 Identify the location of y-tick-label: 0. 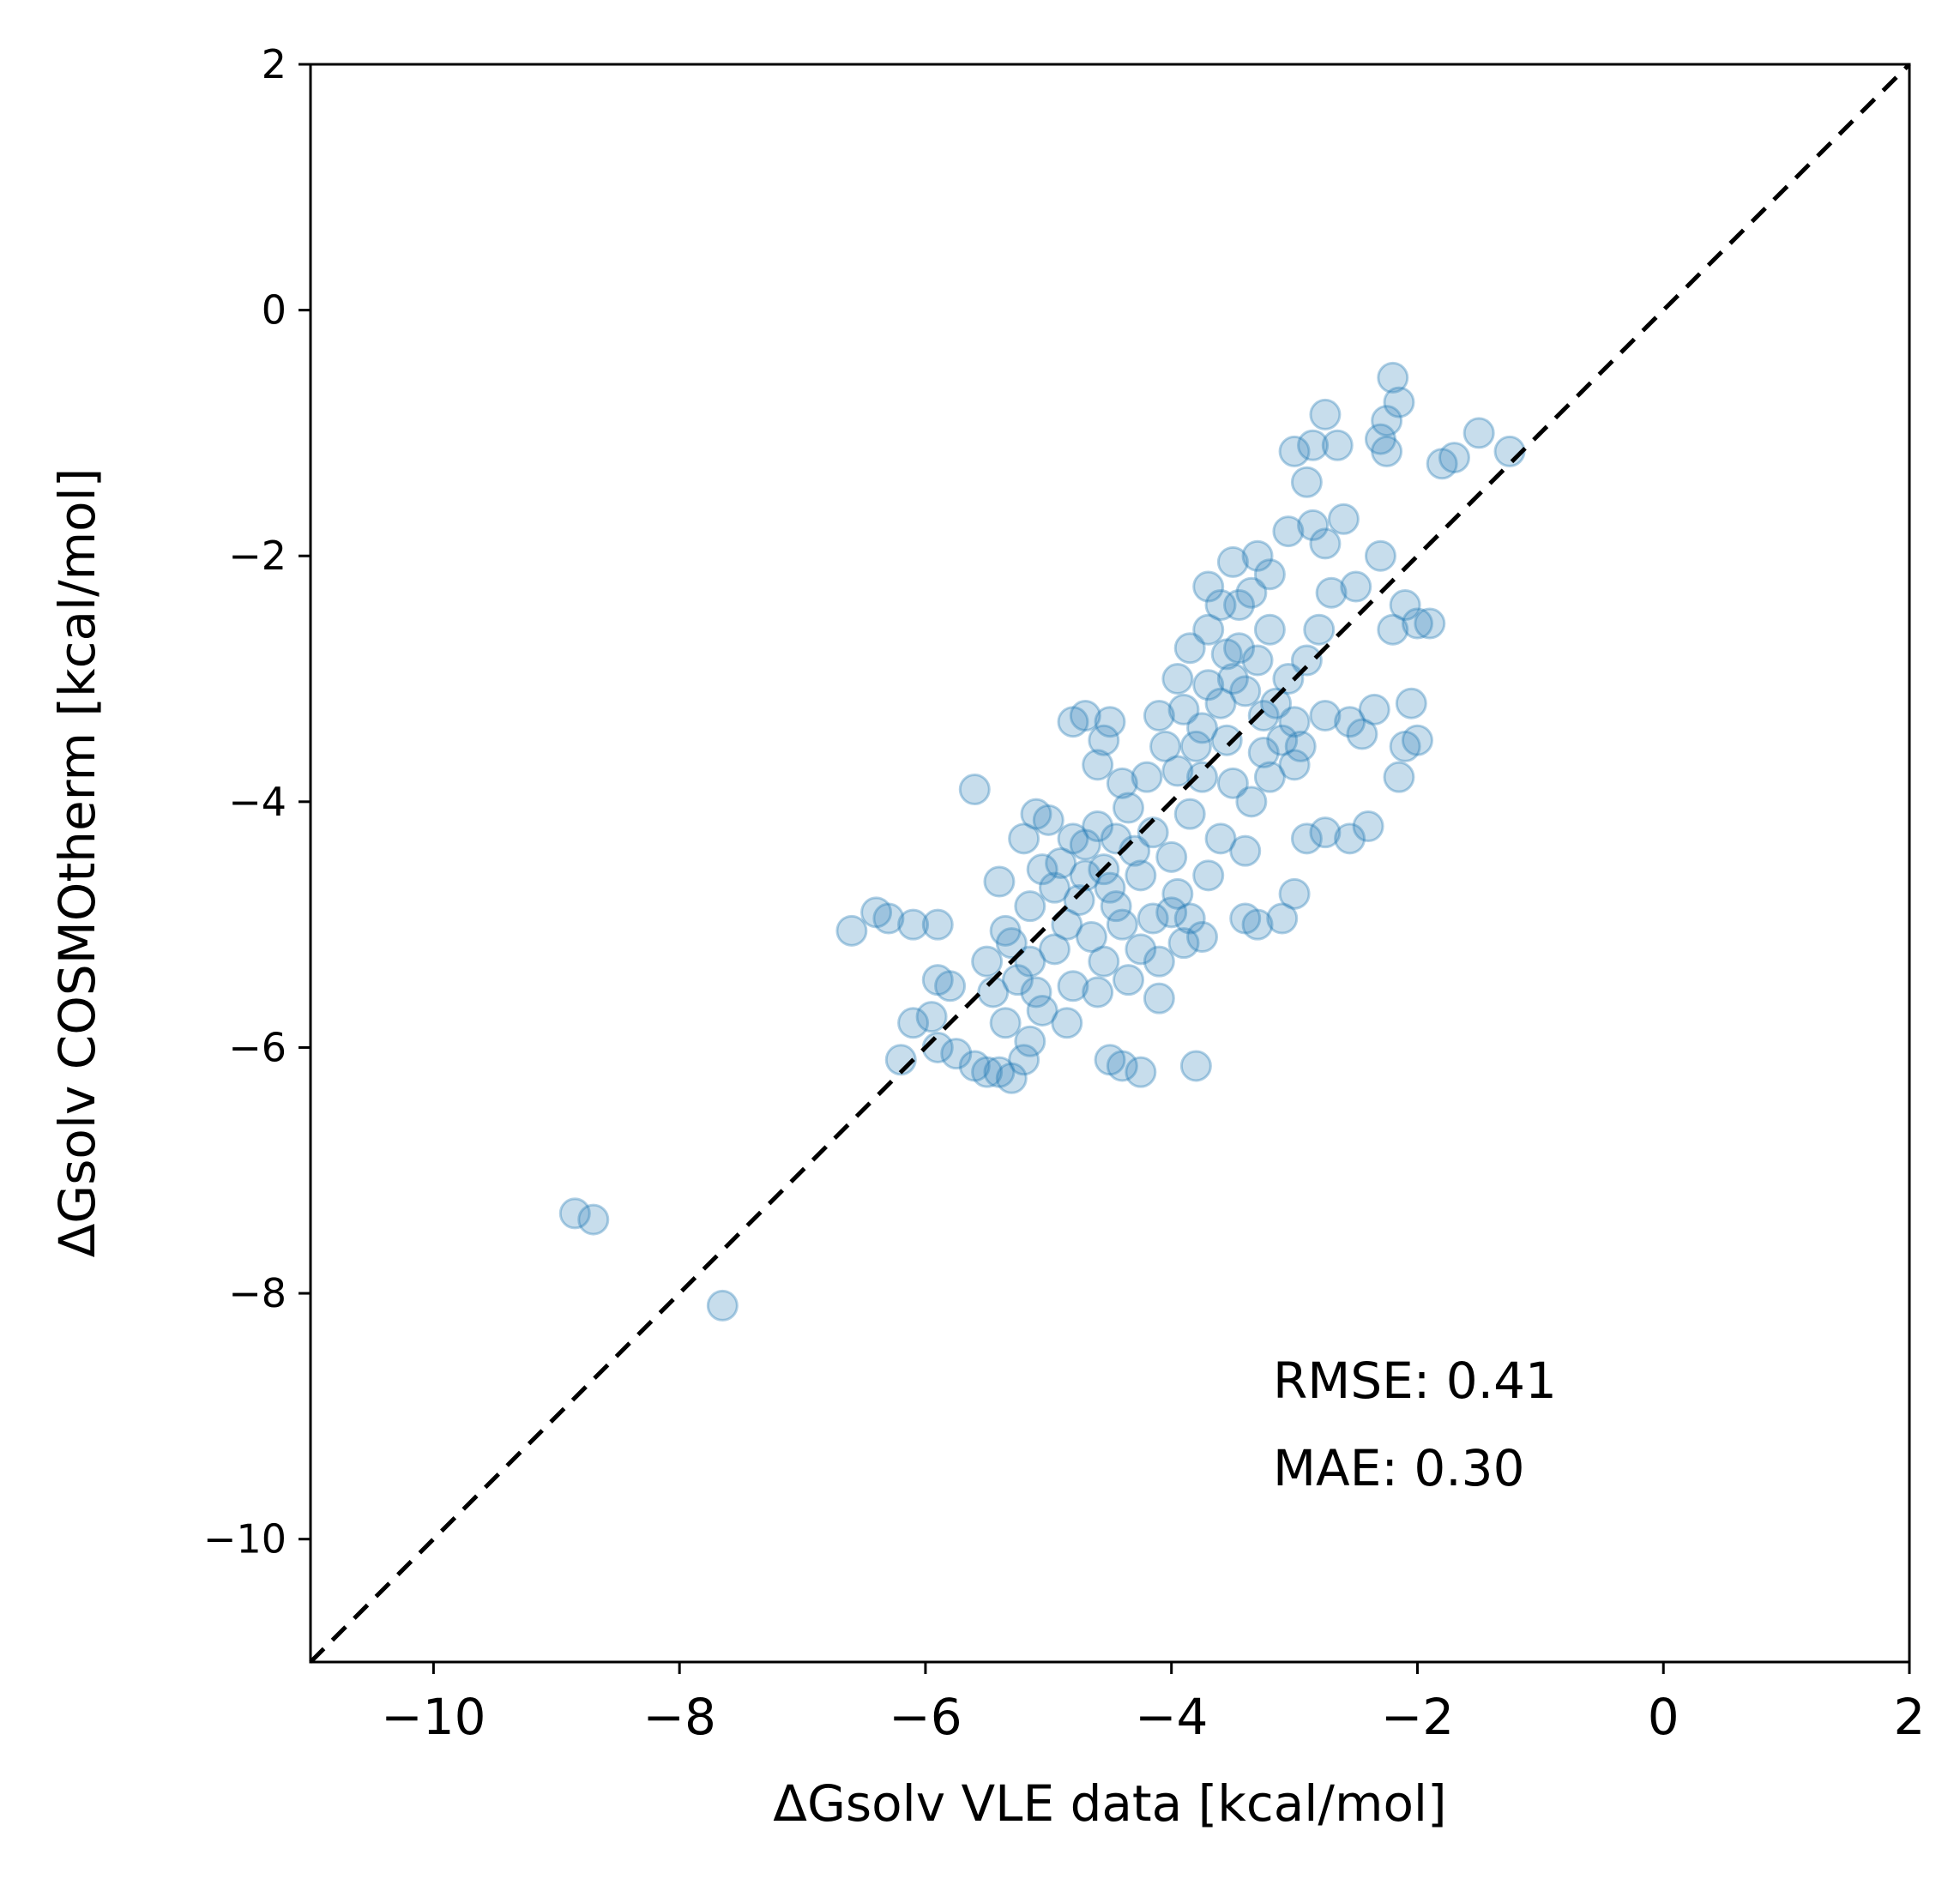
(274, 310).